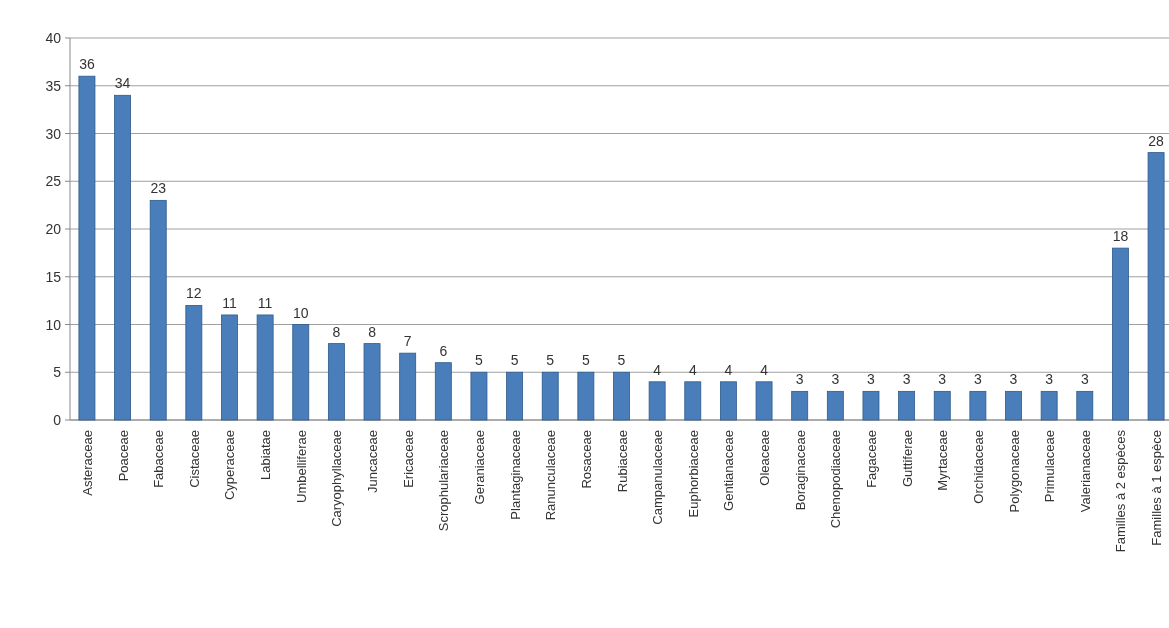  I want to click on y-tick-label: 5, so click(57, 372).